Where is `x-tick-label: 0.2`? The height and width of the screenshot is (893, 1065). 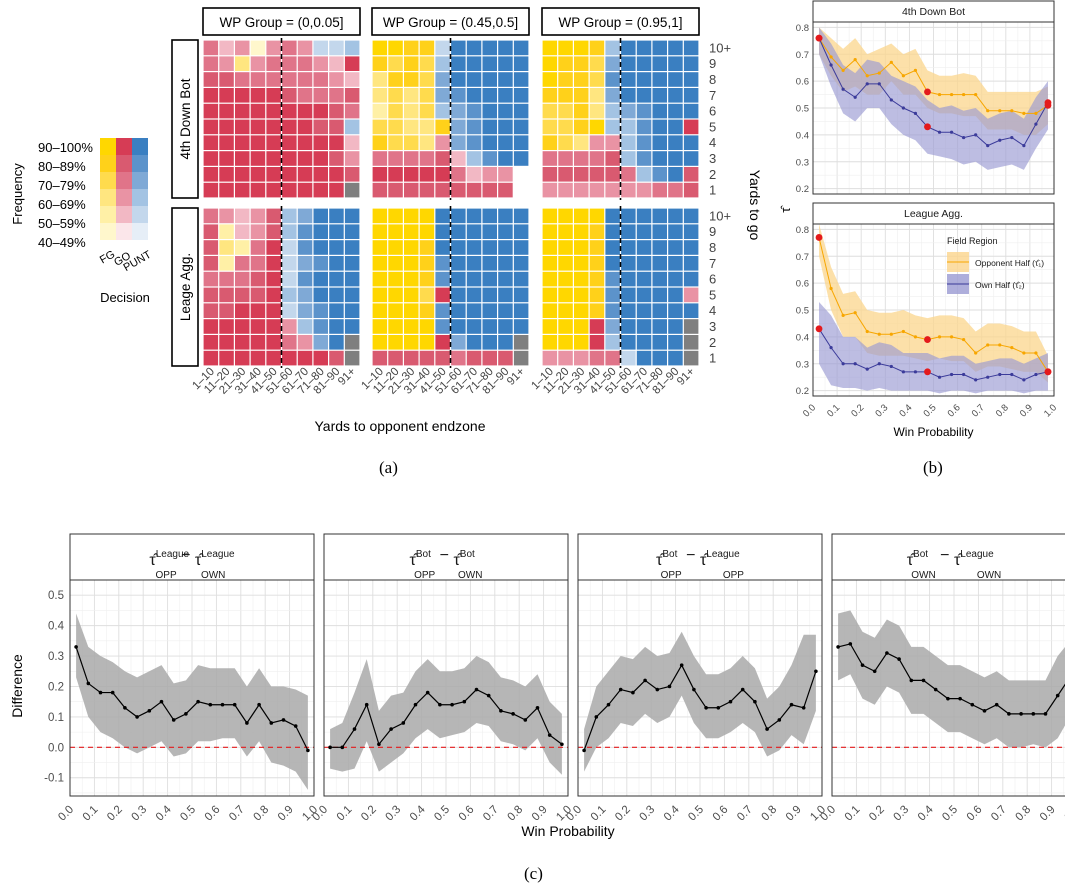
x-tick-label: 0.2 is located at coordinates (115, 814).